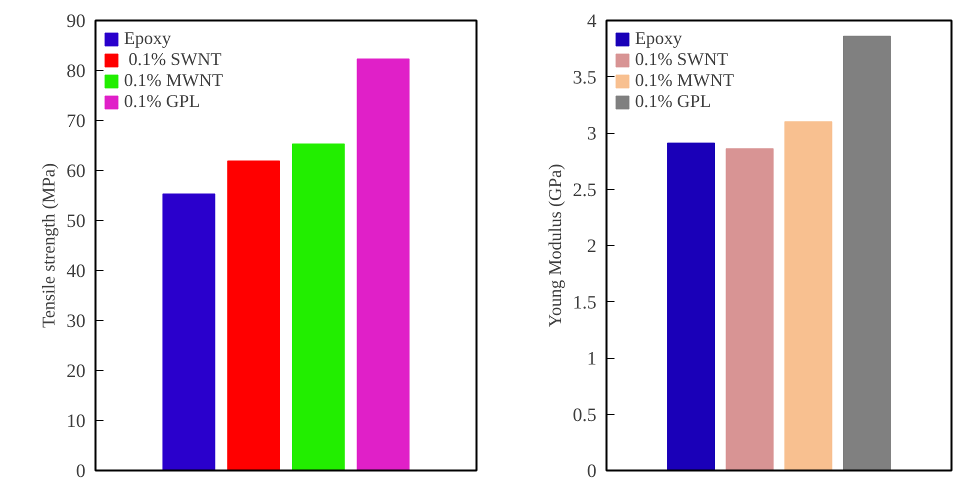 The image size is (957, 480). I want to click on y-tick-label: 70, so click(76, 121).